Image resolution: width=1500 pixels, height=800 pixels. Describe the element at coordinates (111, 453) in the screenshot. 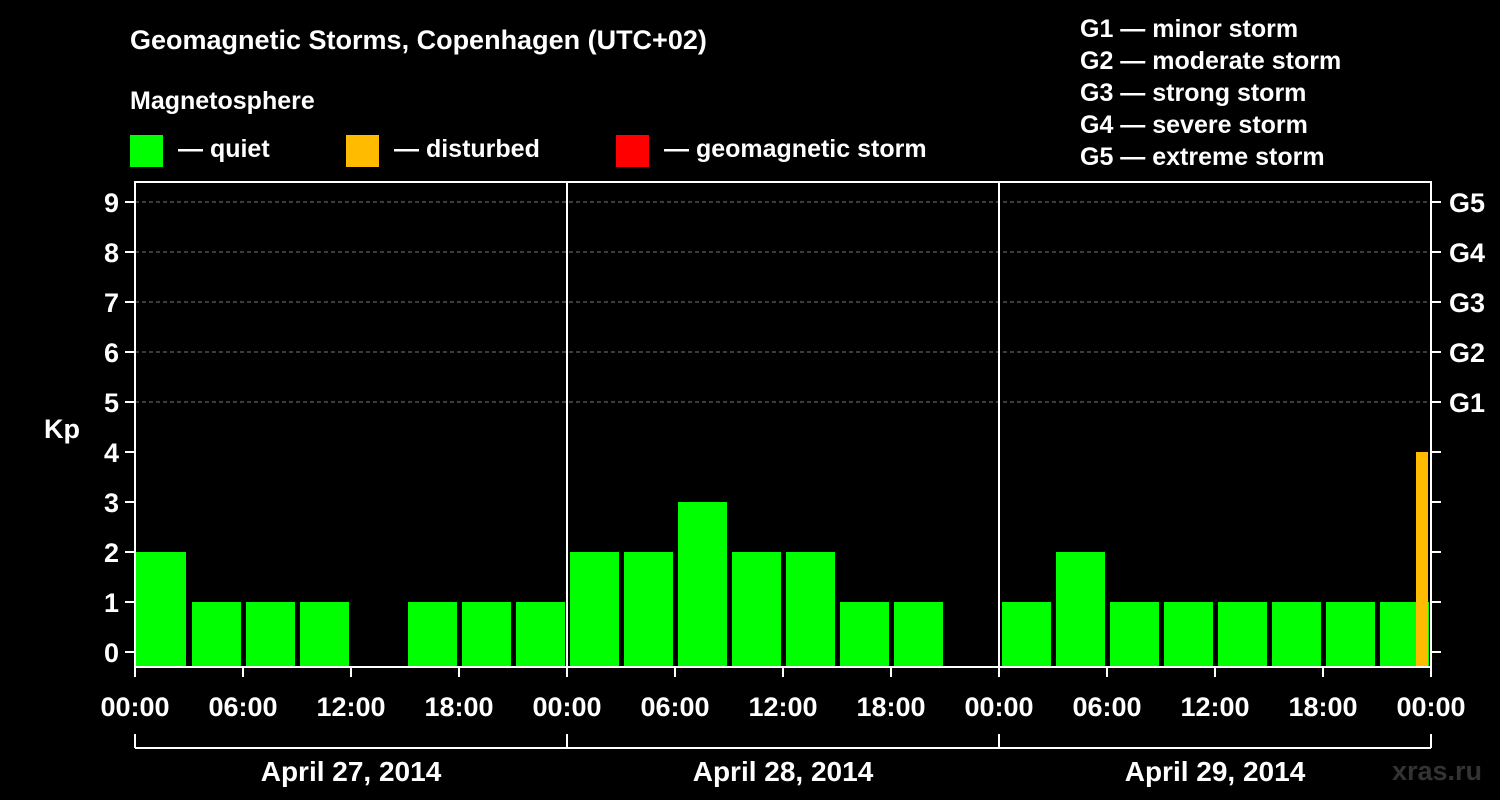

I see `y-tick-label: 4` at that location.